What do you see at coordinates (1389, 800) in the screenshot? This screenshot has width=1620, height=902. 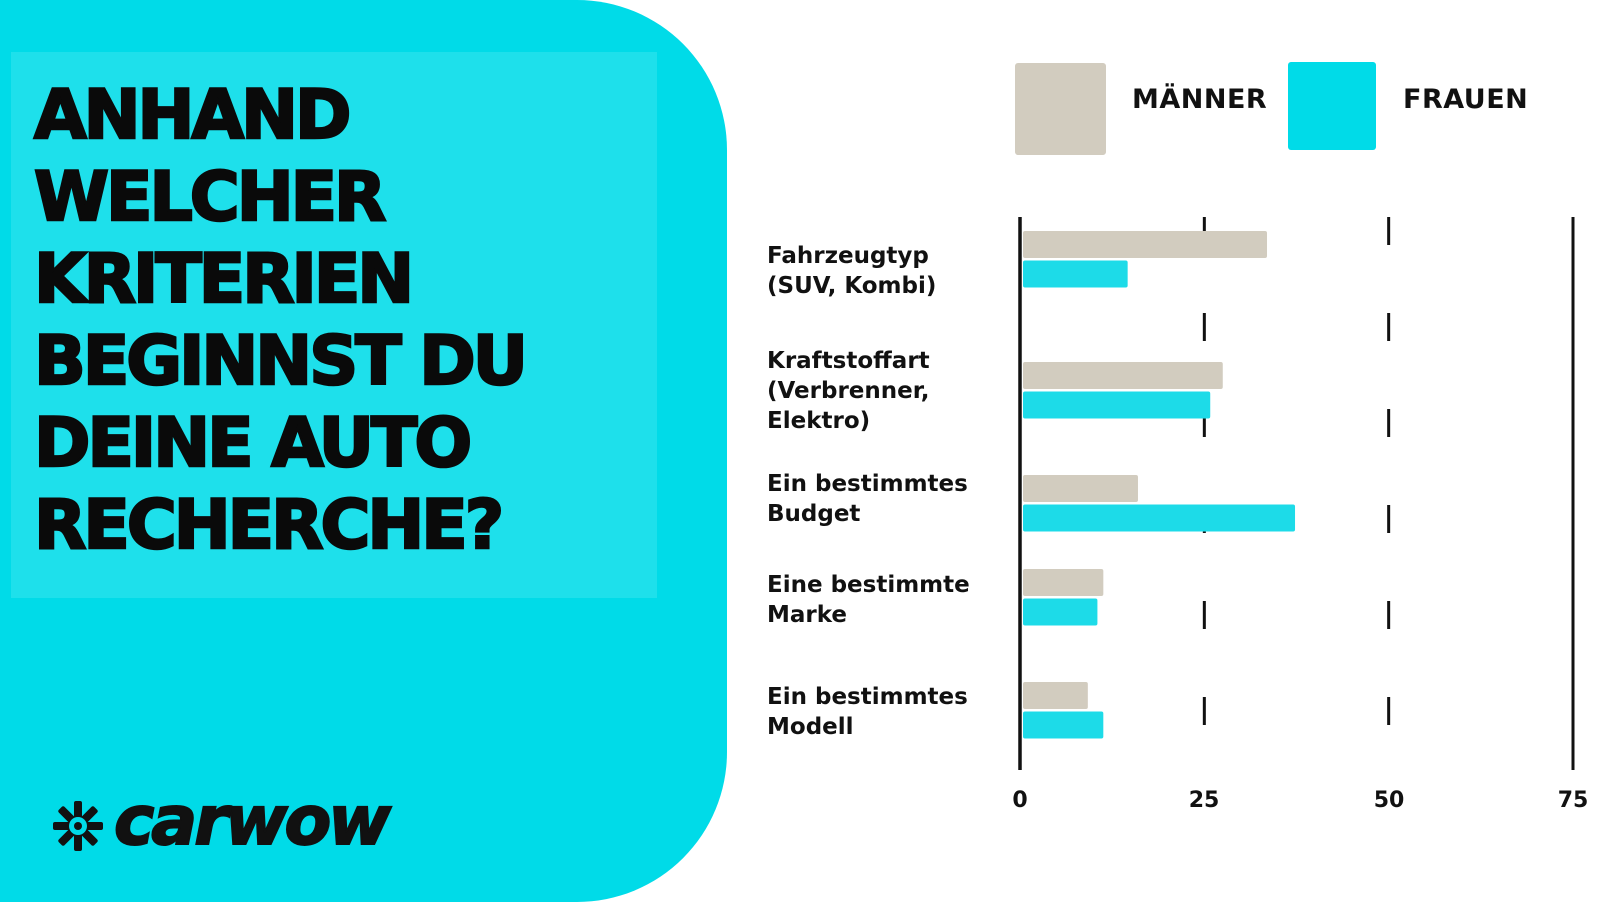 I see `x-tick-label-50: 50` at bounding box center [1389, 800].